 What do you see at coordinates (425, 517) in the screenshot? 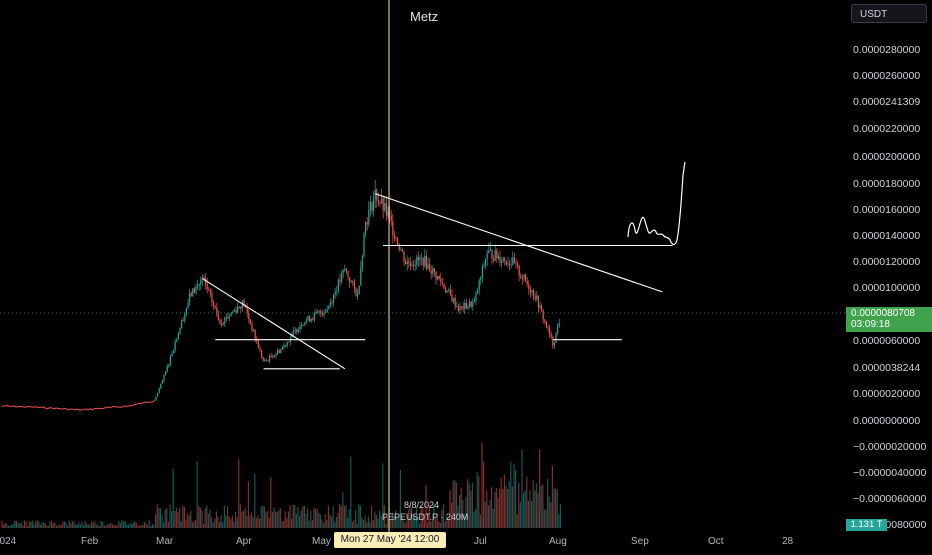
I see `symbol-label: PEPEUSDT.P · 240M` at bounding box center [425, 517].